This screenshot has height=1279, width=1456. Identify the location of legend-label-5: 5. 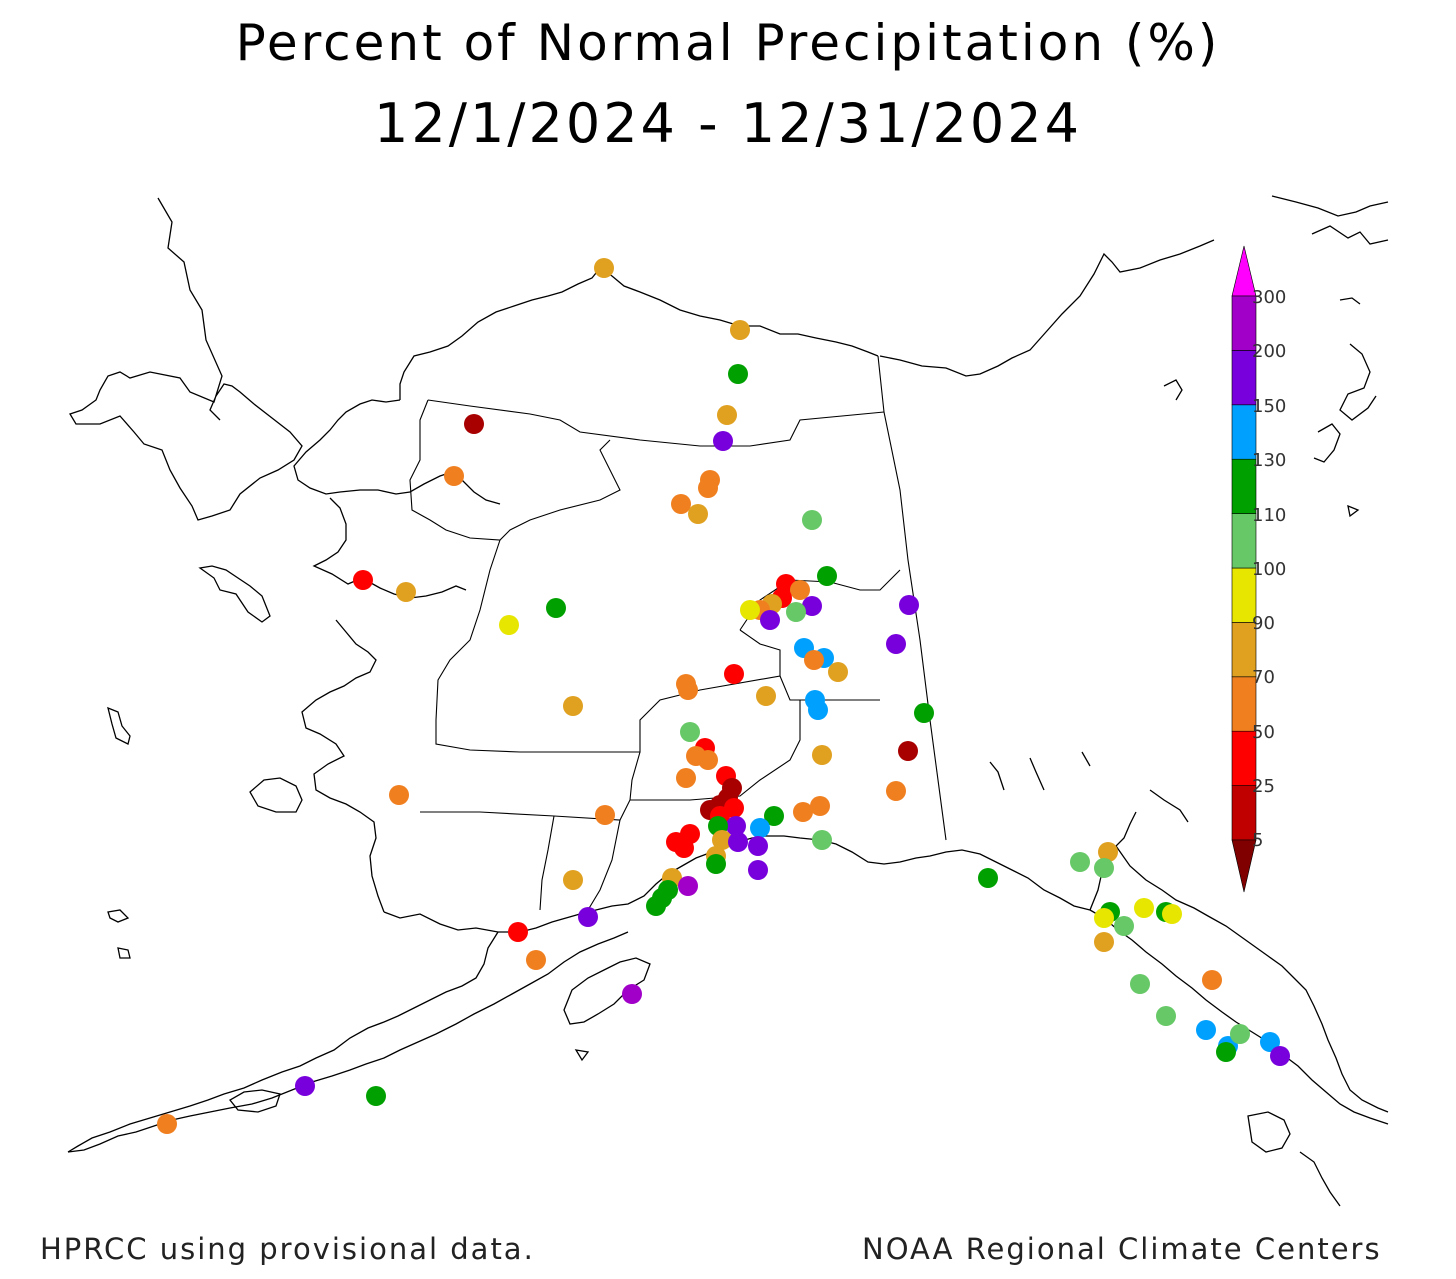
(1257, 840).